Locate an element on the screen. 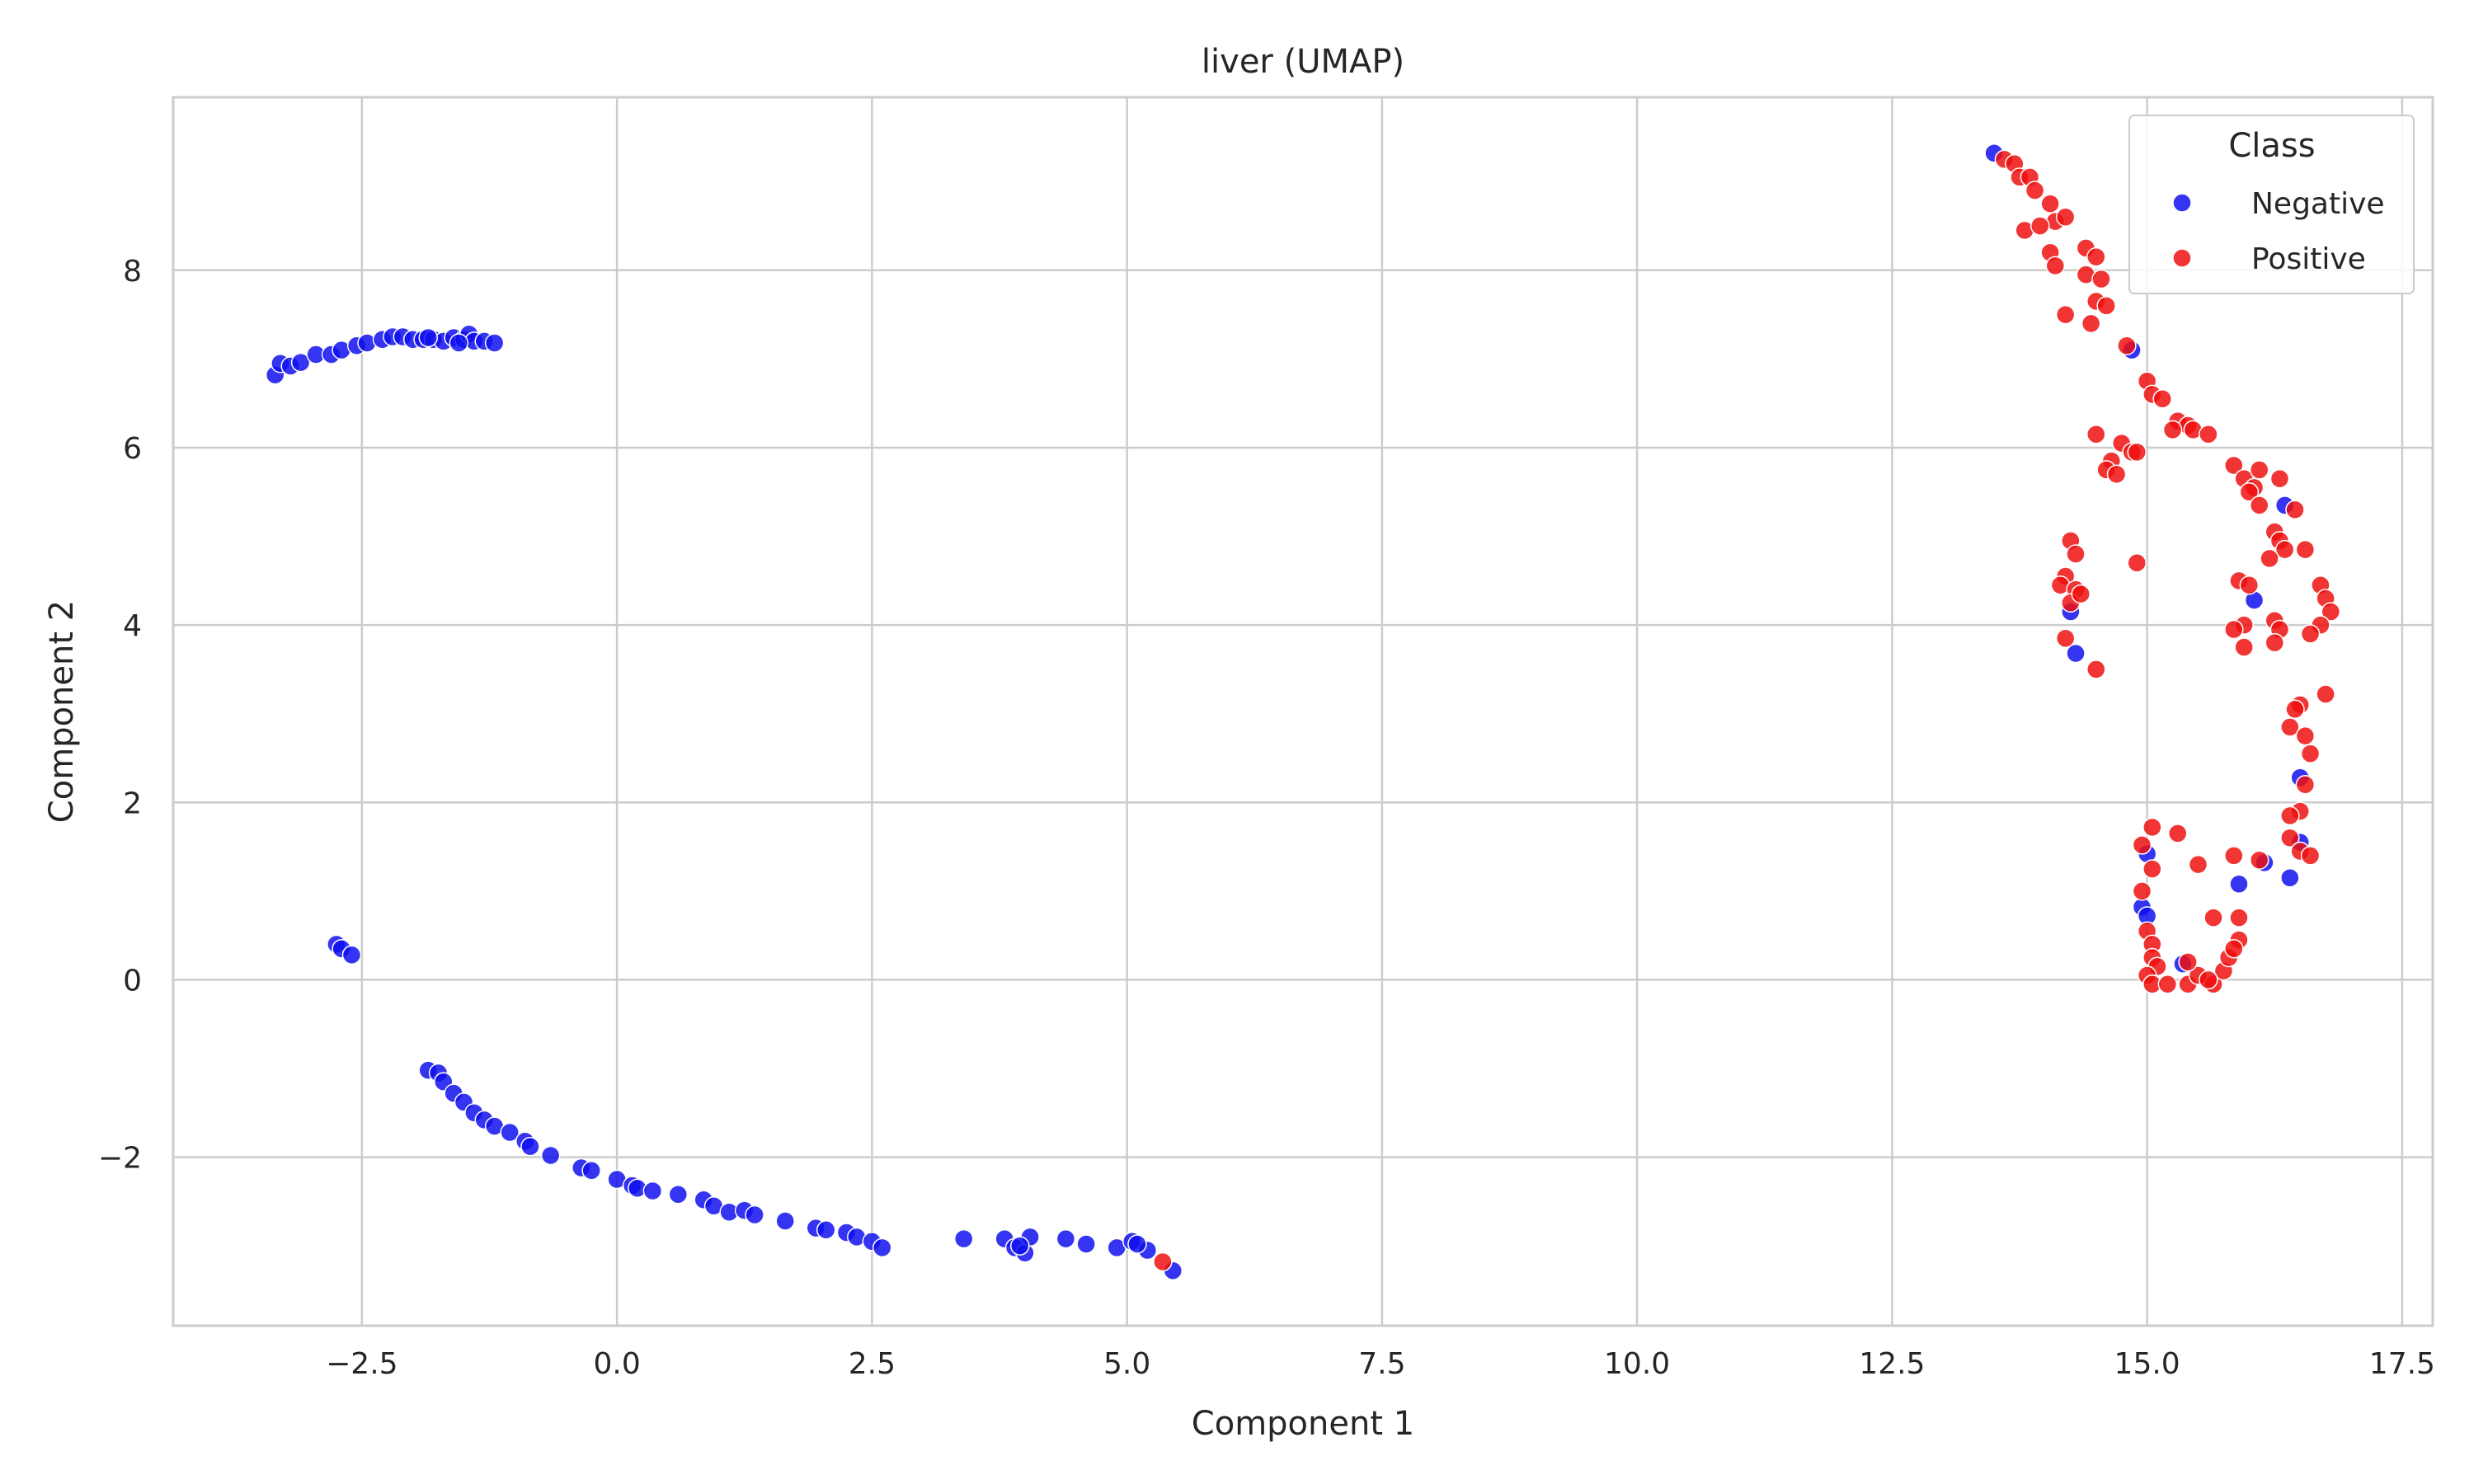 The image size is (2474, 1484). legend: Class Negative Positive is located at coordinates (2271, 204).